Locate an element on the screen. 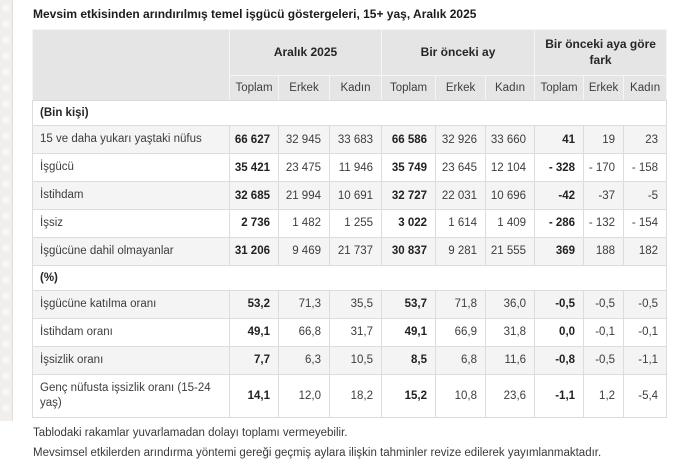 The image size is (680, 467). cell-value: 10,8 is located at coordinates (461, 395).